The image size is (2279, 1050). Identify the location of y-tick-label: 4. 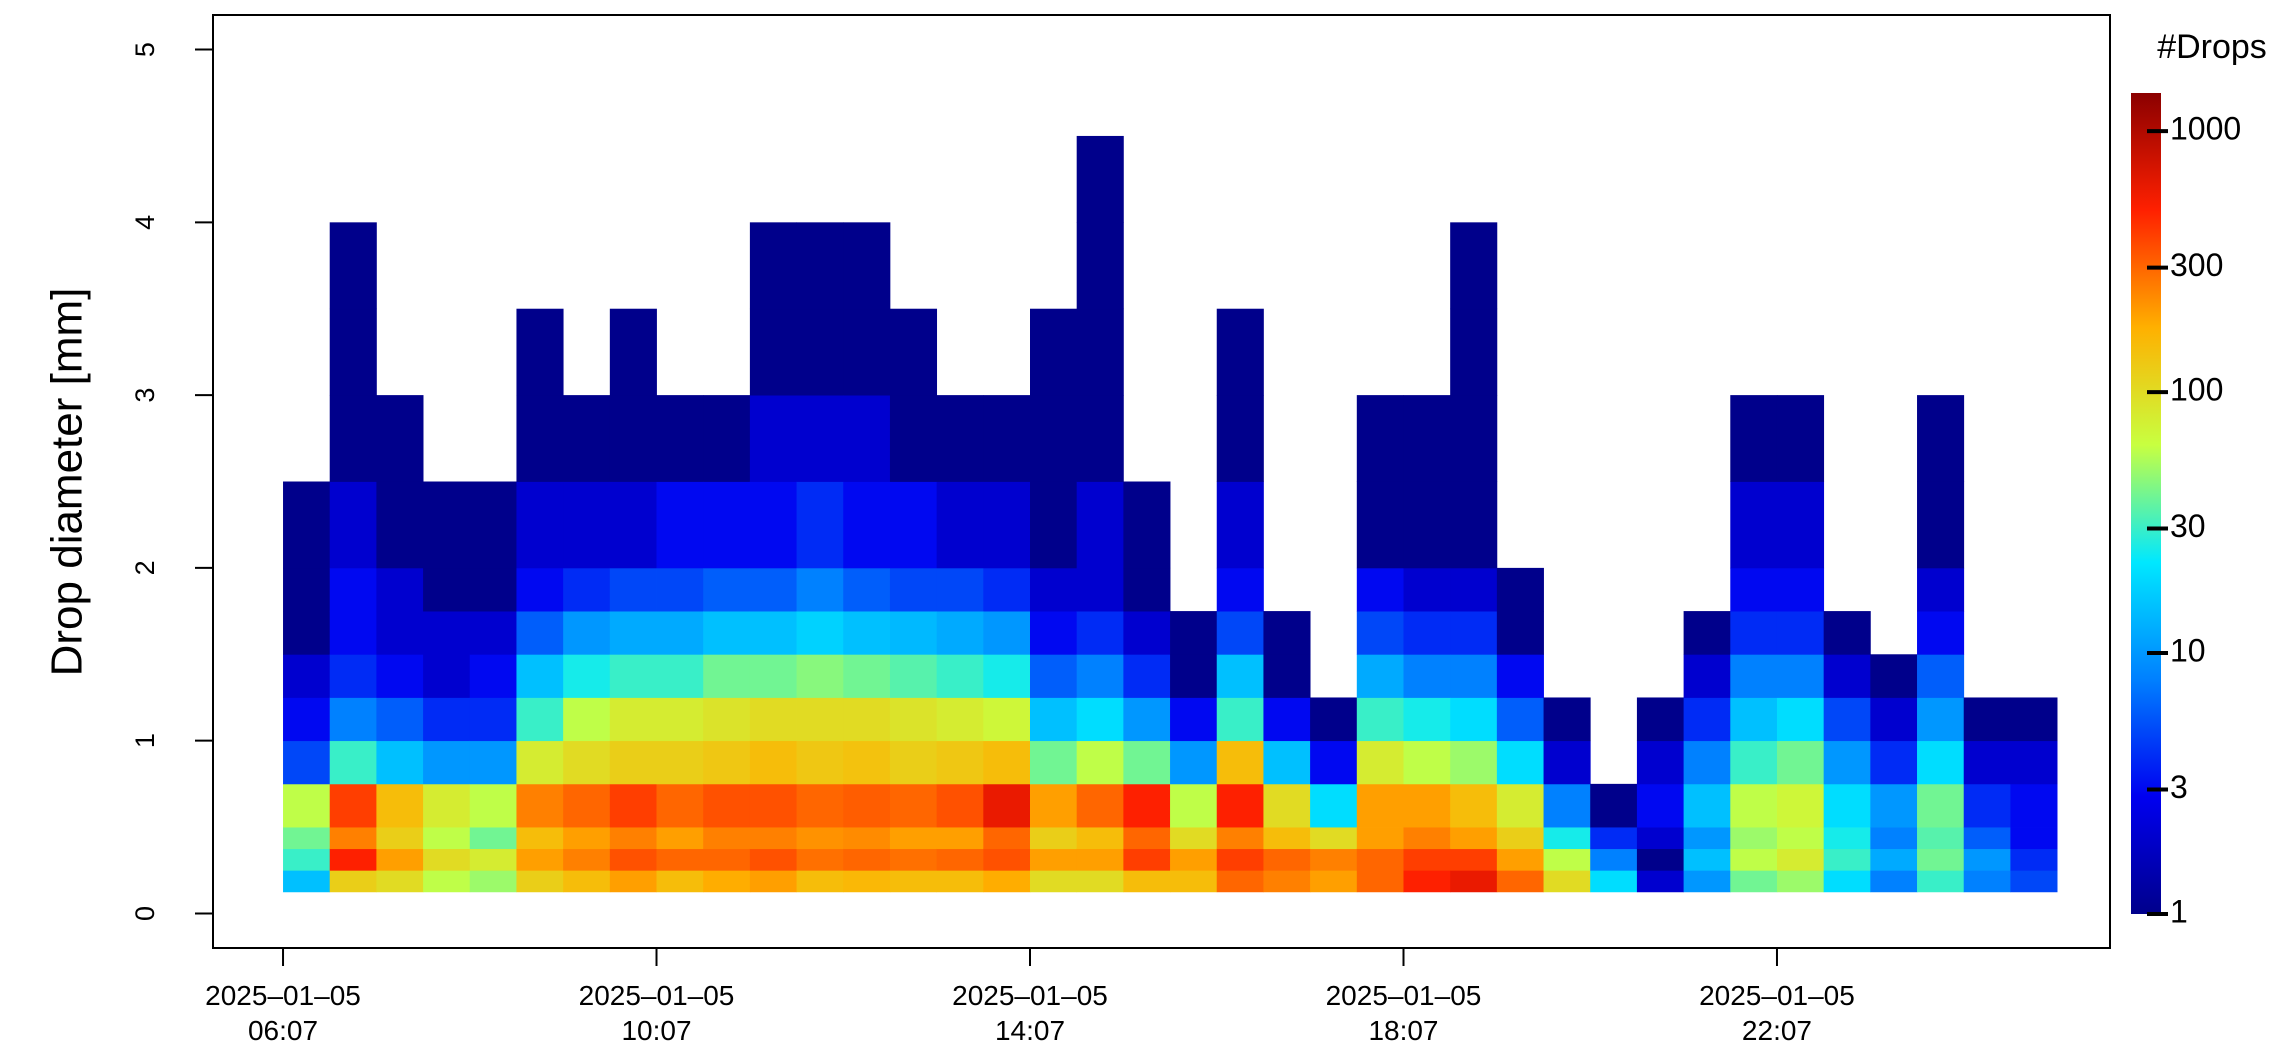
(145, 222).